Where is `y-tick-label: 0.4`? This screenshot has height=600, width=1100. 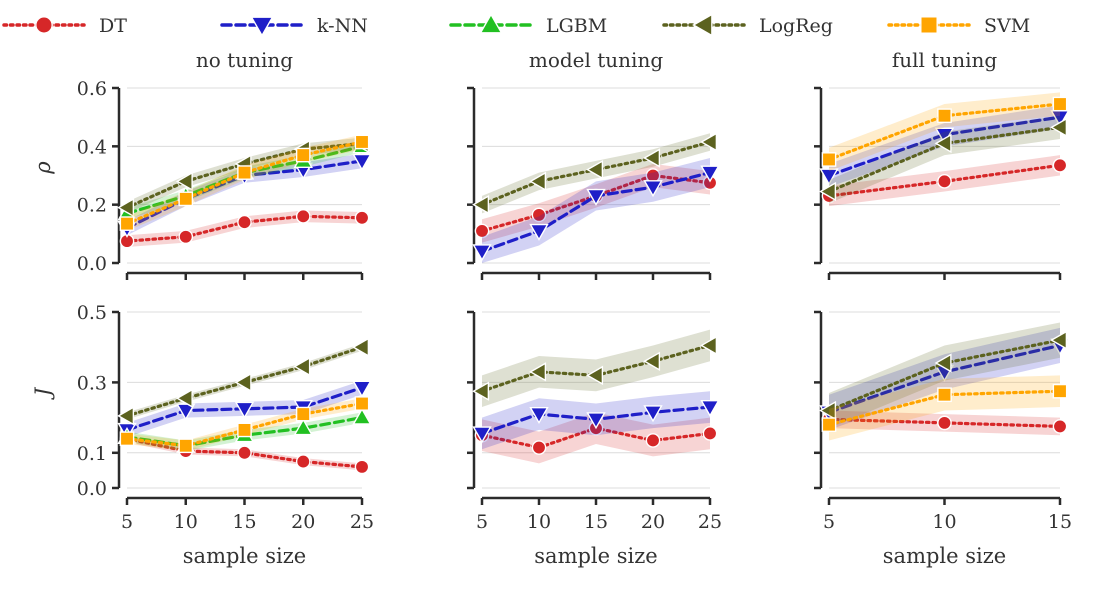
y-tick-label: 0.4 is located at coordinates (92, 147).